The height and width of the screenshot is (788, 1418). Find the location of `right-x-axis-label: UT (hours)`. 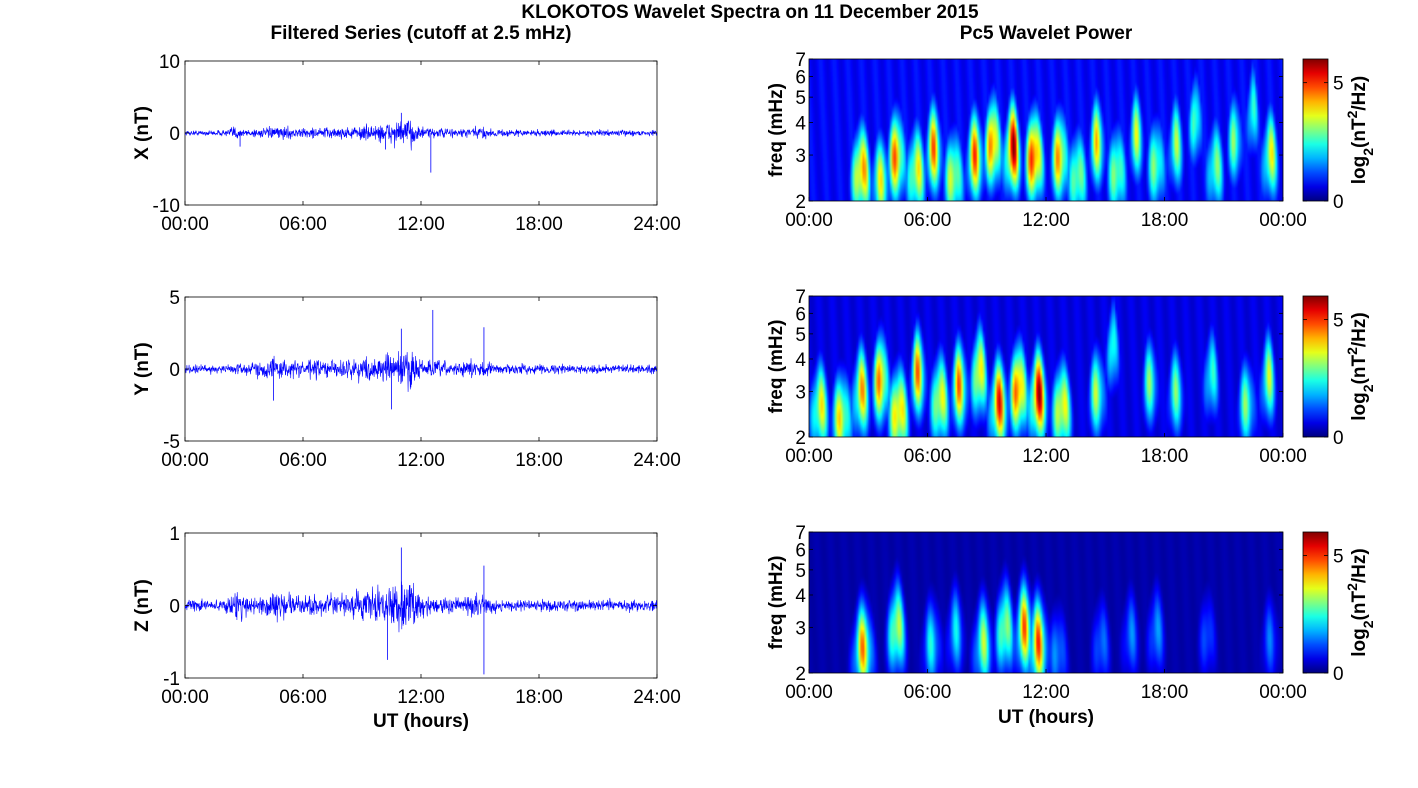

right-x-axis-label: UT (hours) is located at coordinates (1046, 717).